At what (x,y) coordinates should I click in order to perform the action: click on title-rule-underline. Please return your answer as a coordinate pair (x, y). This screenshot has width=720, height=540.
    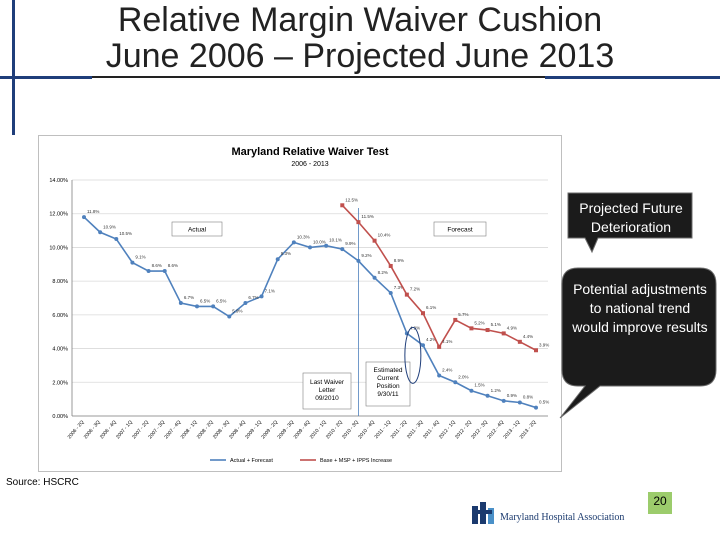
    Looking at the image, I should click on (318, 77).